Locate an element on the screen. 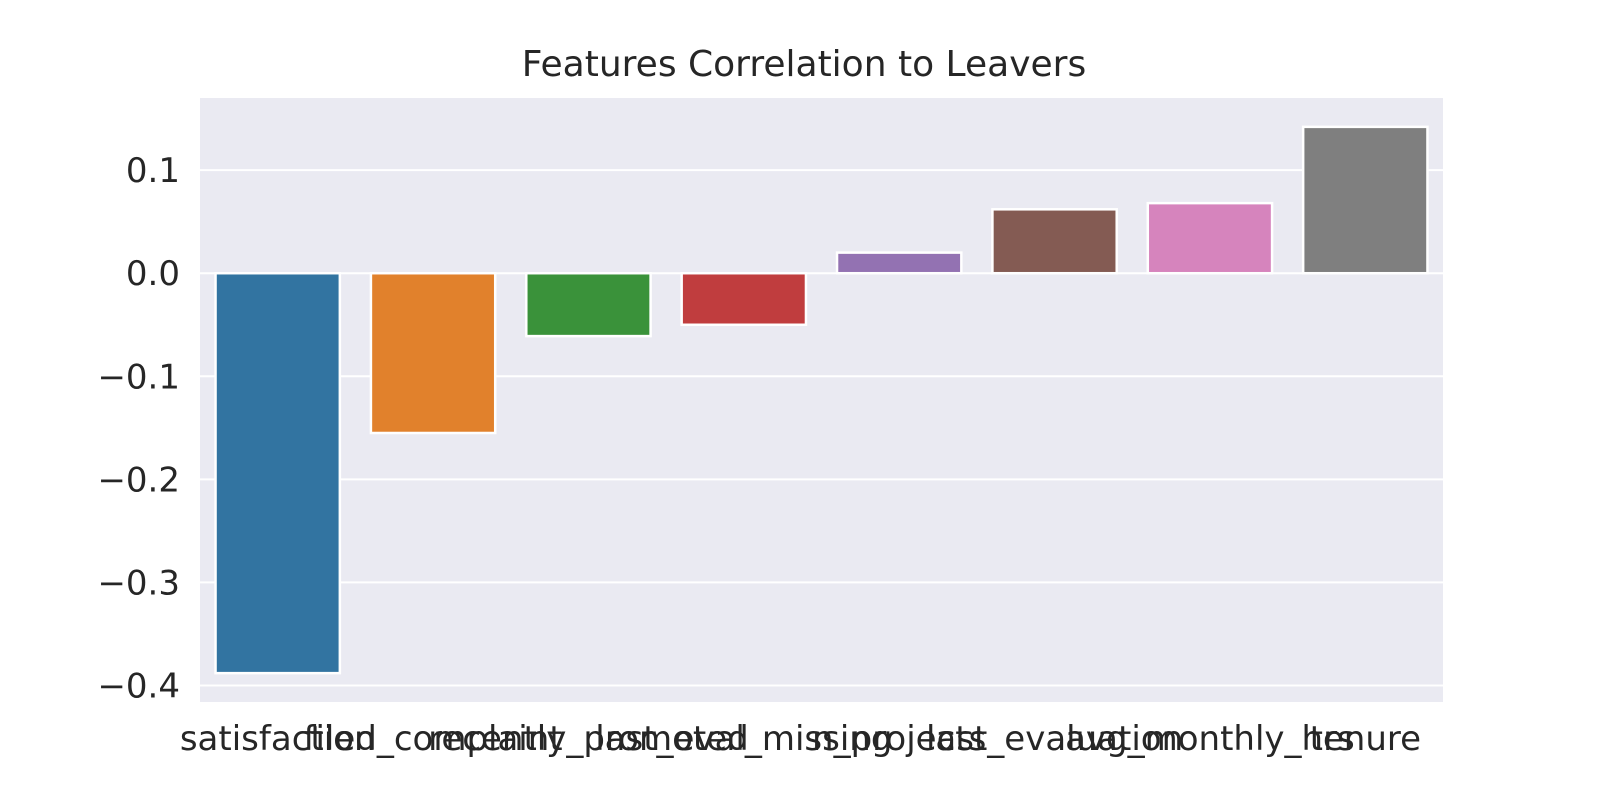 The image size is (1600, 804). y-tick-label: −0.3 is located at coordinates (138, 583).